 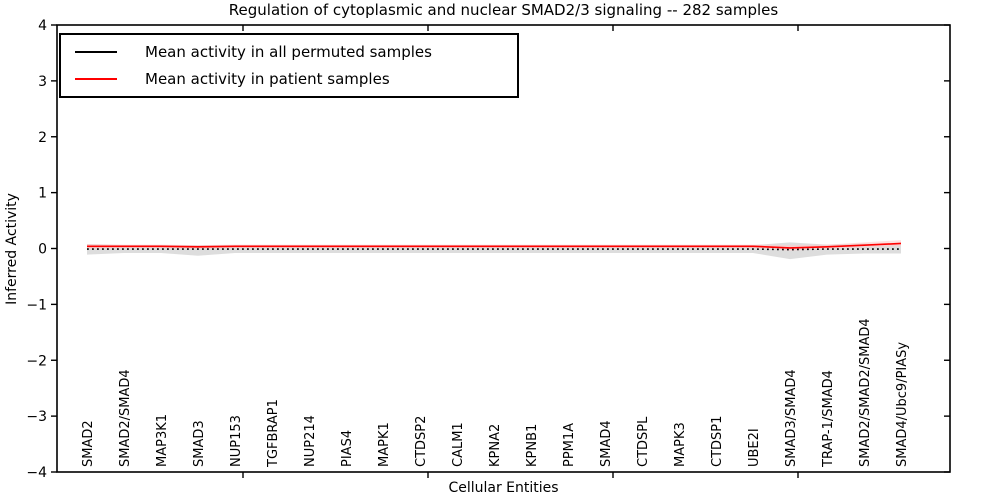 I want to click on x-category-label: UBE2I, so click(x=754, y=447).